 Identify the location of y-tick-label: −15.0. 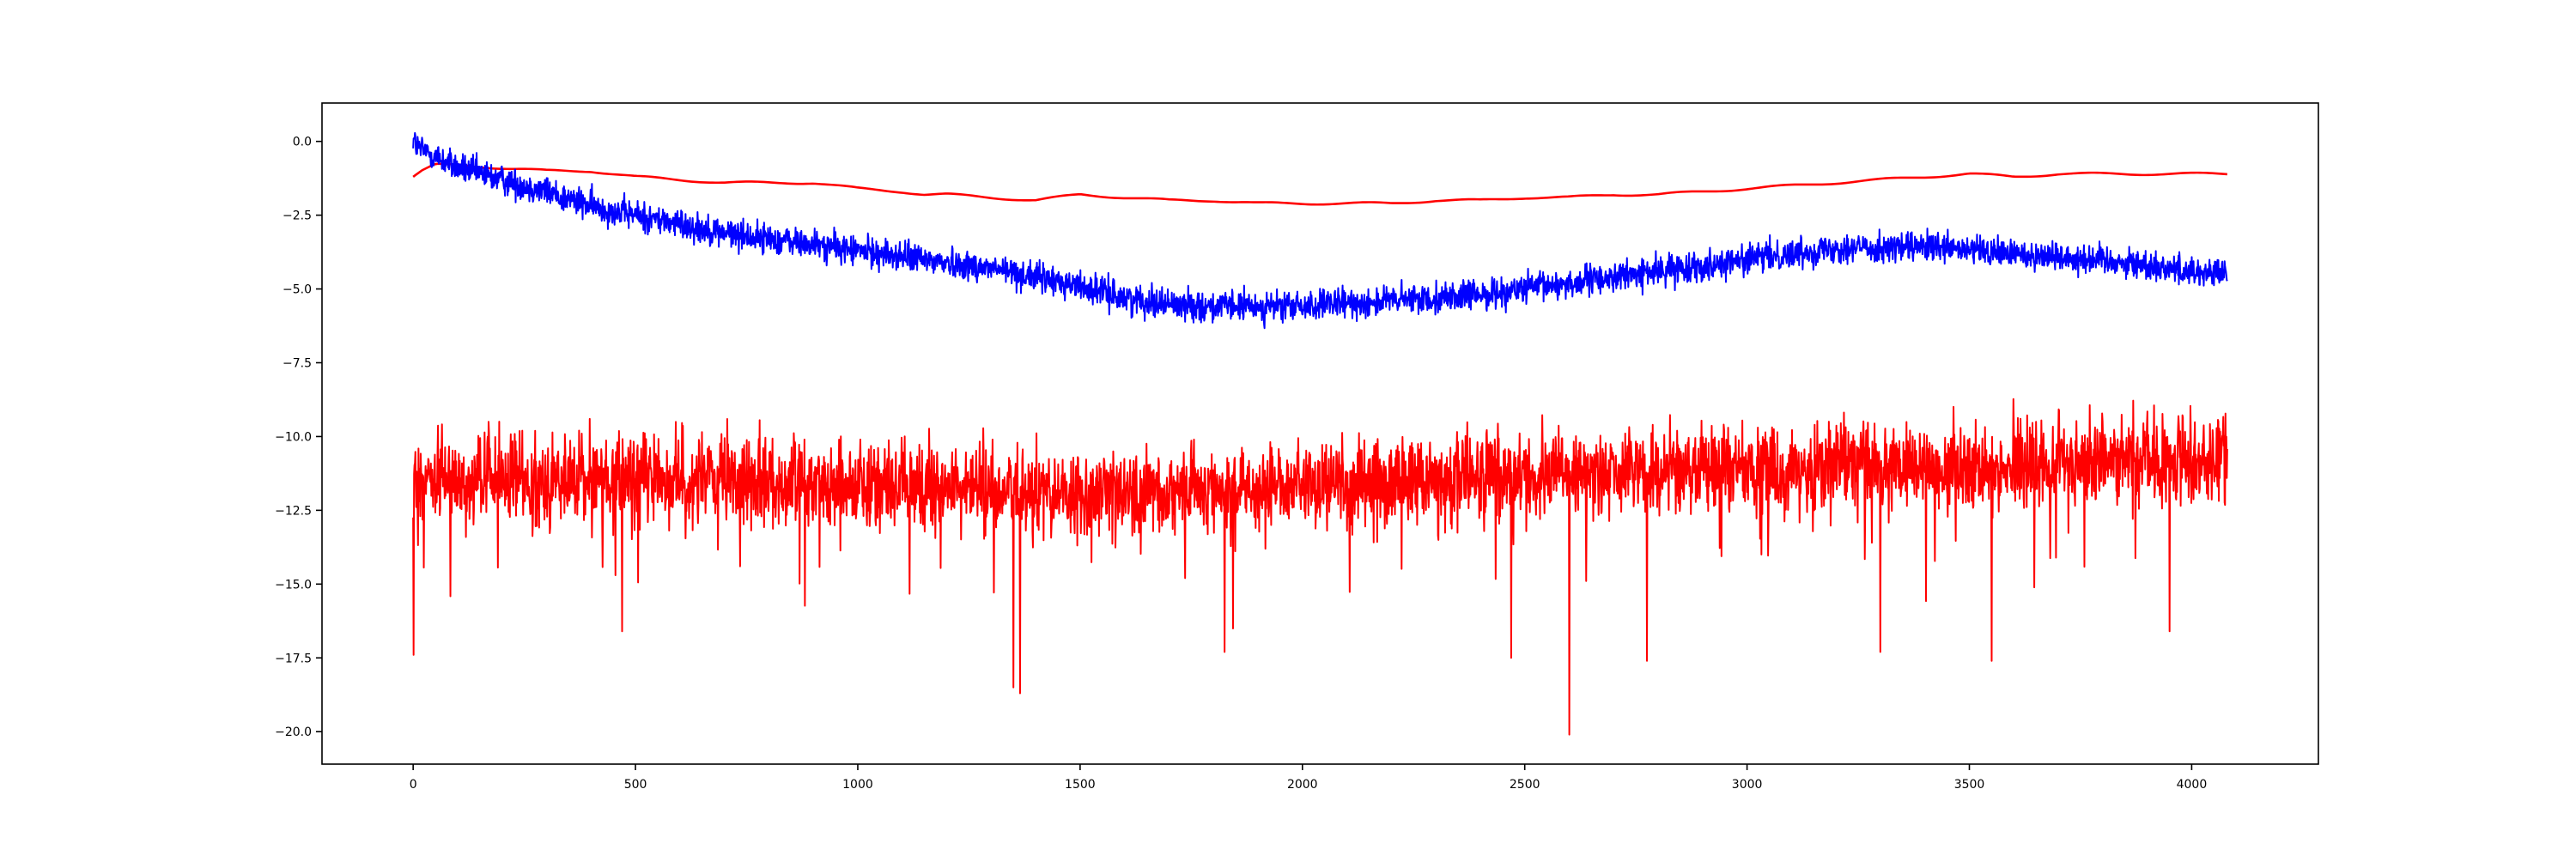
(293, 585).